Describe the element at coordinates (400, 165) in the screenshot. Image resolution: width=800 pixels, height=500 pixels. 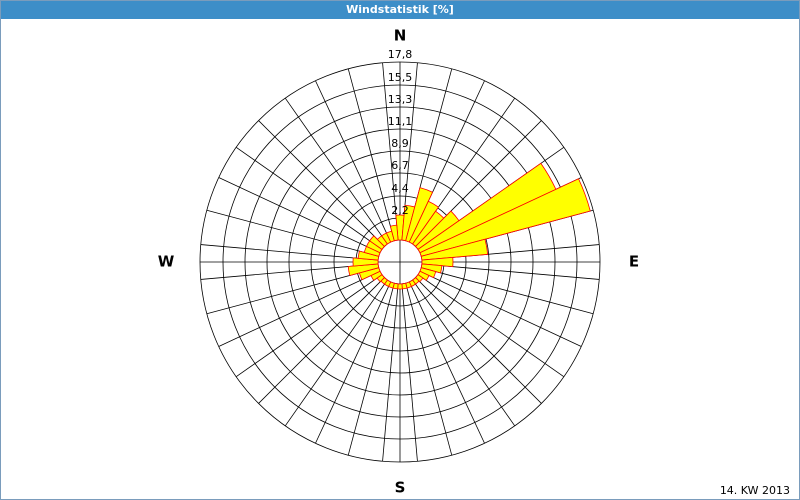
I see `r-tick-label: 6,7` at that location.